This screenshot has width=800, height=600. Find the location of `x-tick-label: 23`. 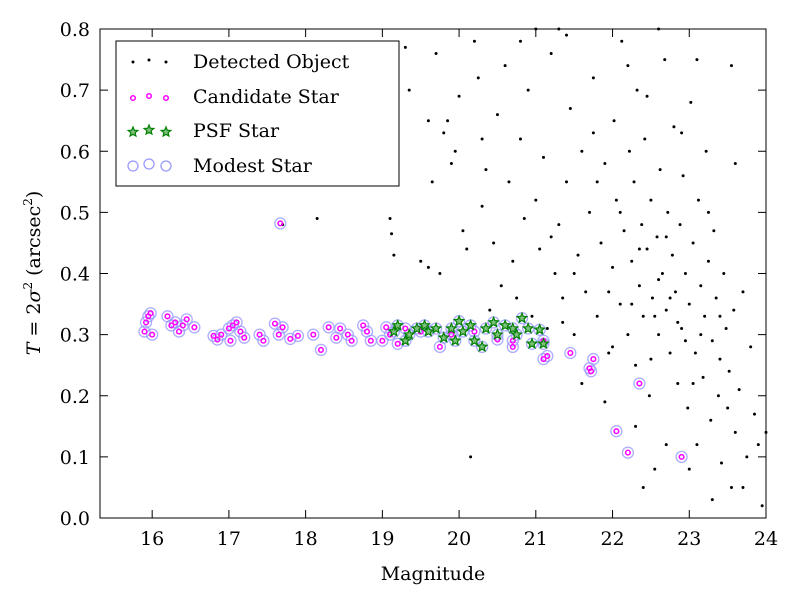

x-tick-label: 23 is located at coordinates (689, 539).